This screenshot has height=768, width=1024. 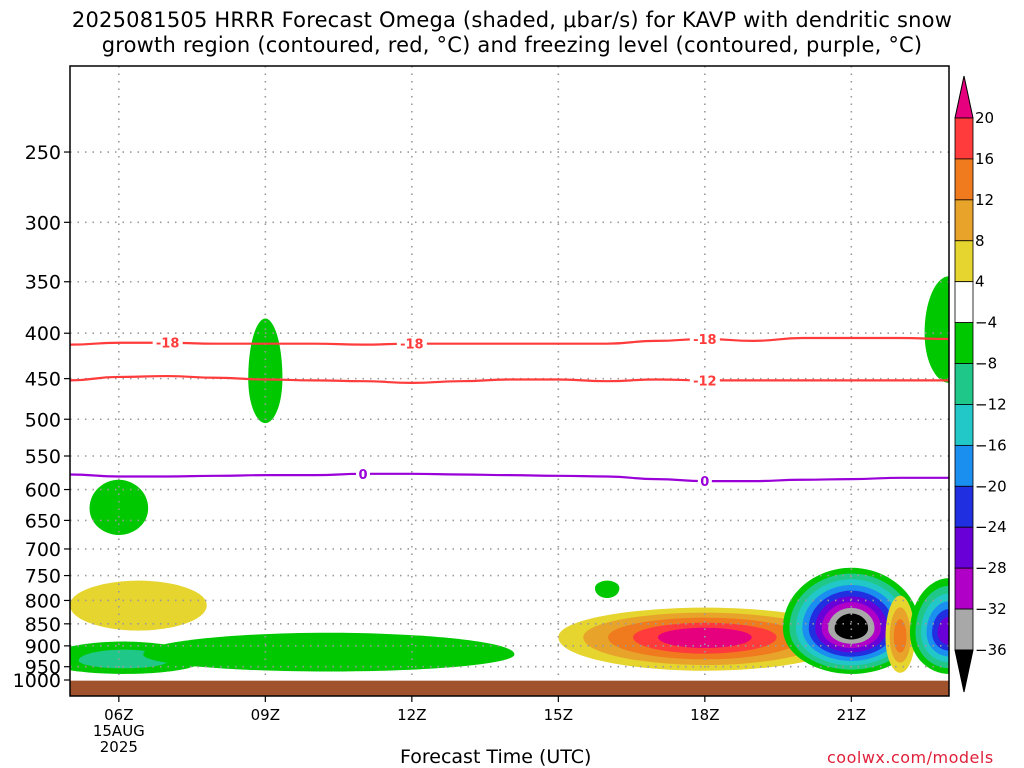 I want to click on y-tick-label: 1000, so click(x=37, y=681).